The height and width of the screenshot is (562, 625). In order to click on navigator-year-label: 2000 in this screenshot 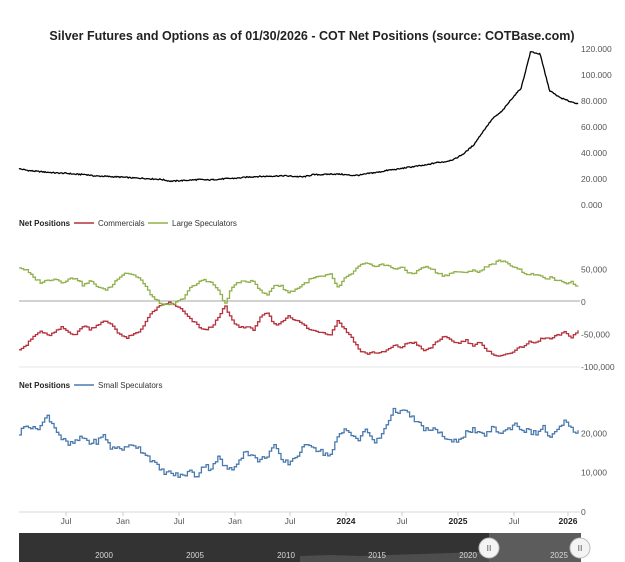, I will do `click(104, 555)`.